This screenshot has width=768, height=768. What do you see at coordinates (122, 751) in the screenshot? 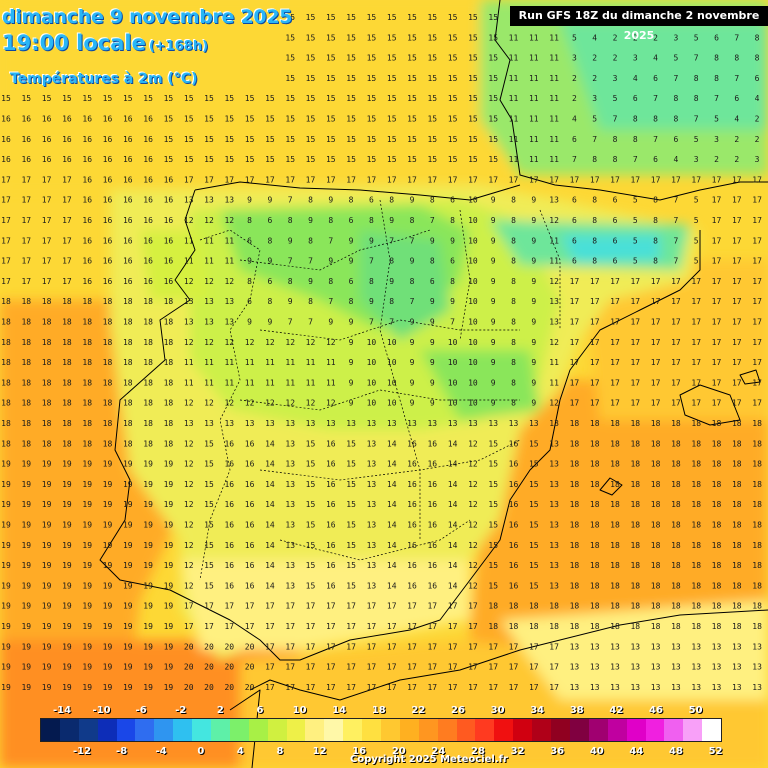
I see `scale-label-bottom: -8` at bounding box center [122, 751].